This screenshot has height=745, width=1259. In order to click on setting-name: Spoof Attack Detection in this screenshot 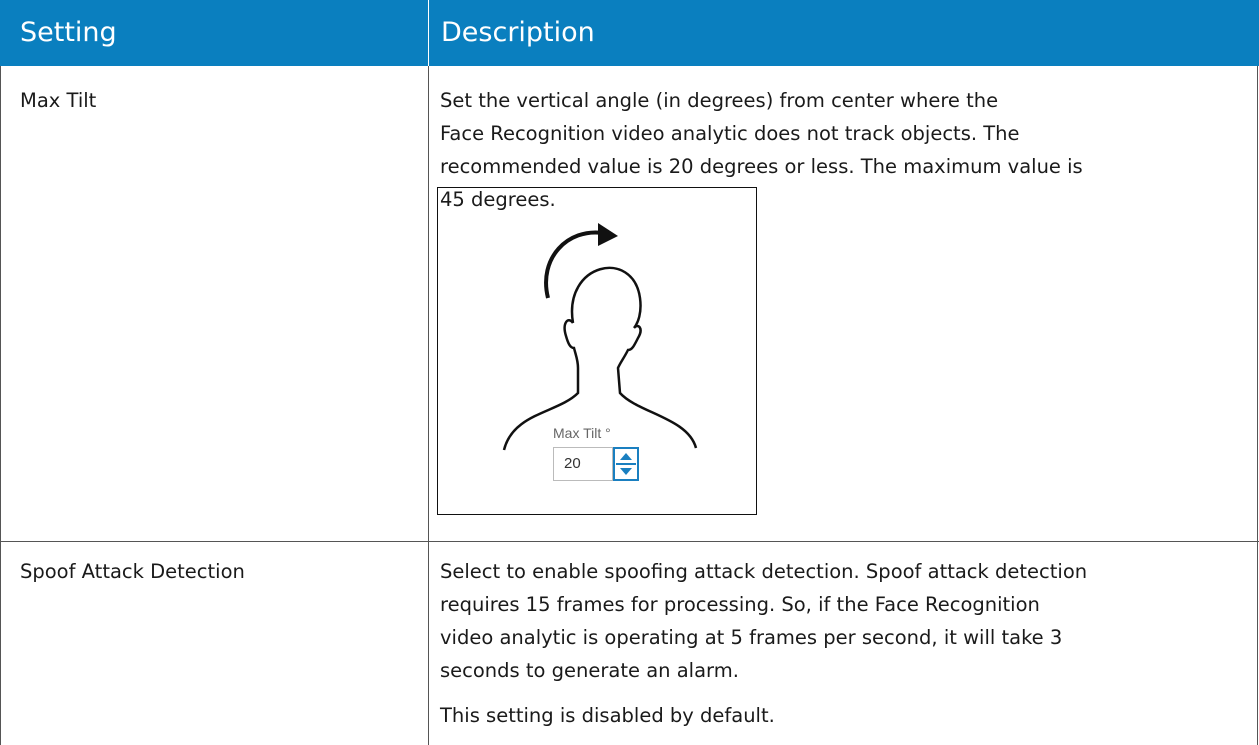, I will do `click(132, 571)`.